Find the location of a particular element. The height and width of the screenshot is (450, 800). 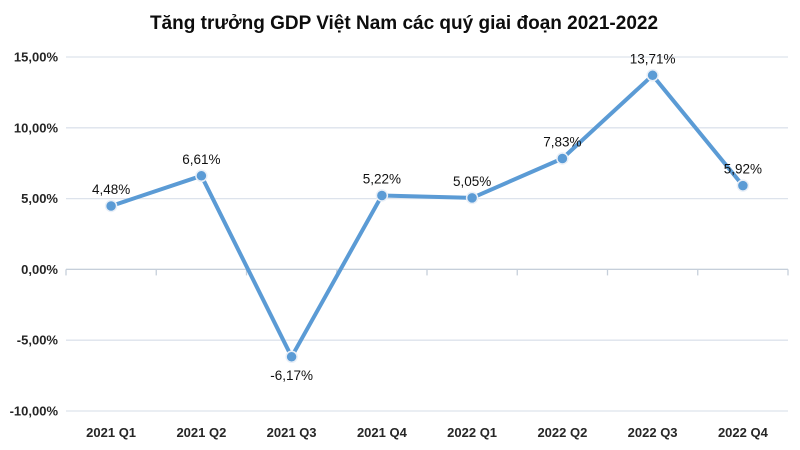

y-axis-tick-label: 10,00% is located at coordinates (36, 127).